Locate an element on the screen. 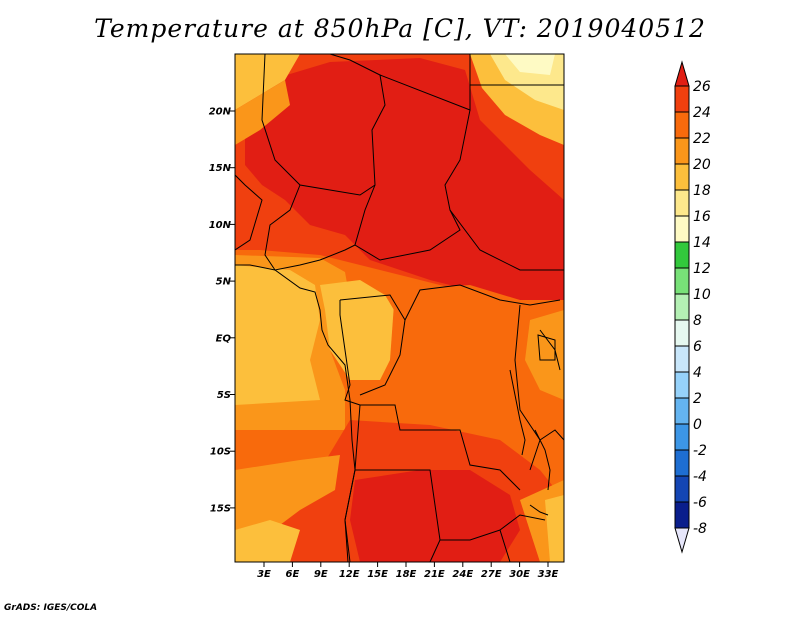  field-26-south is located at coordinates (435, 516).